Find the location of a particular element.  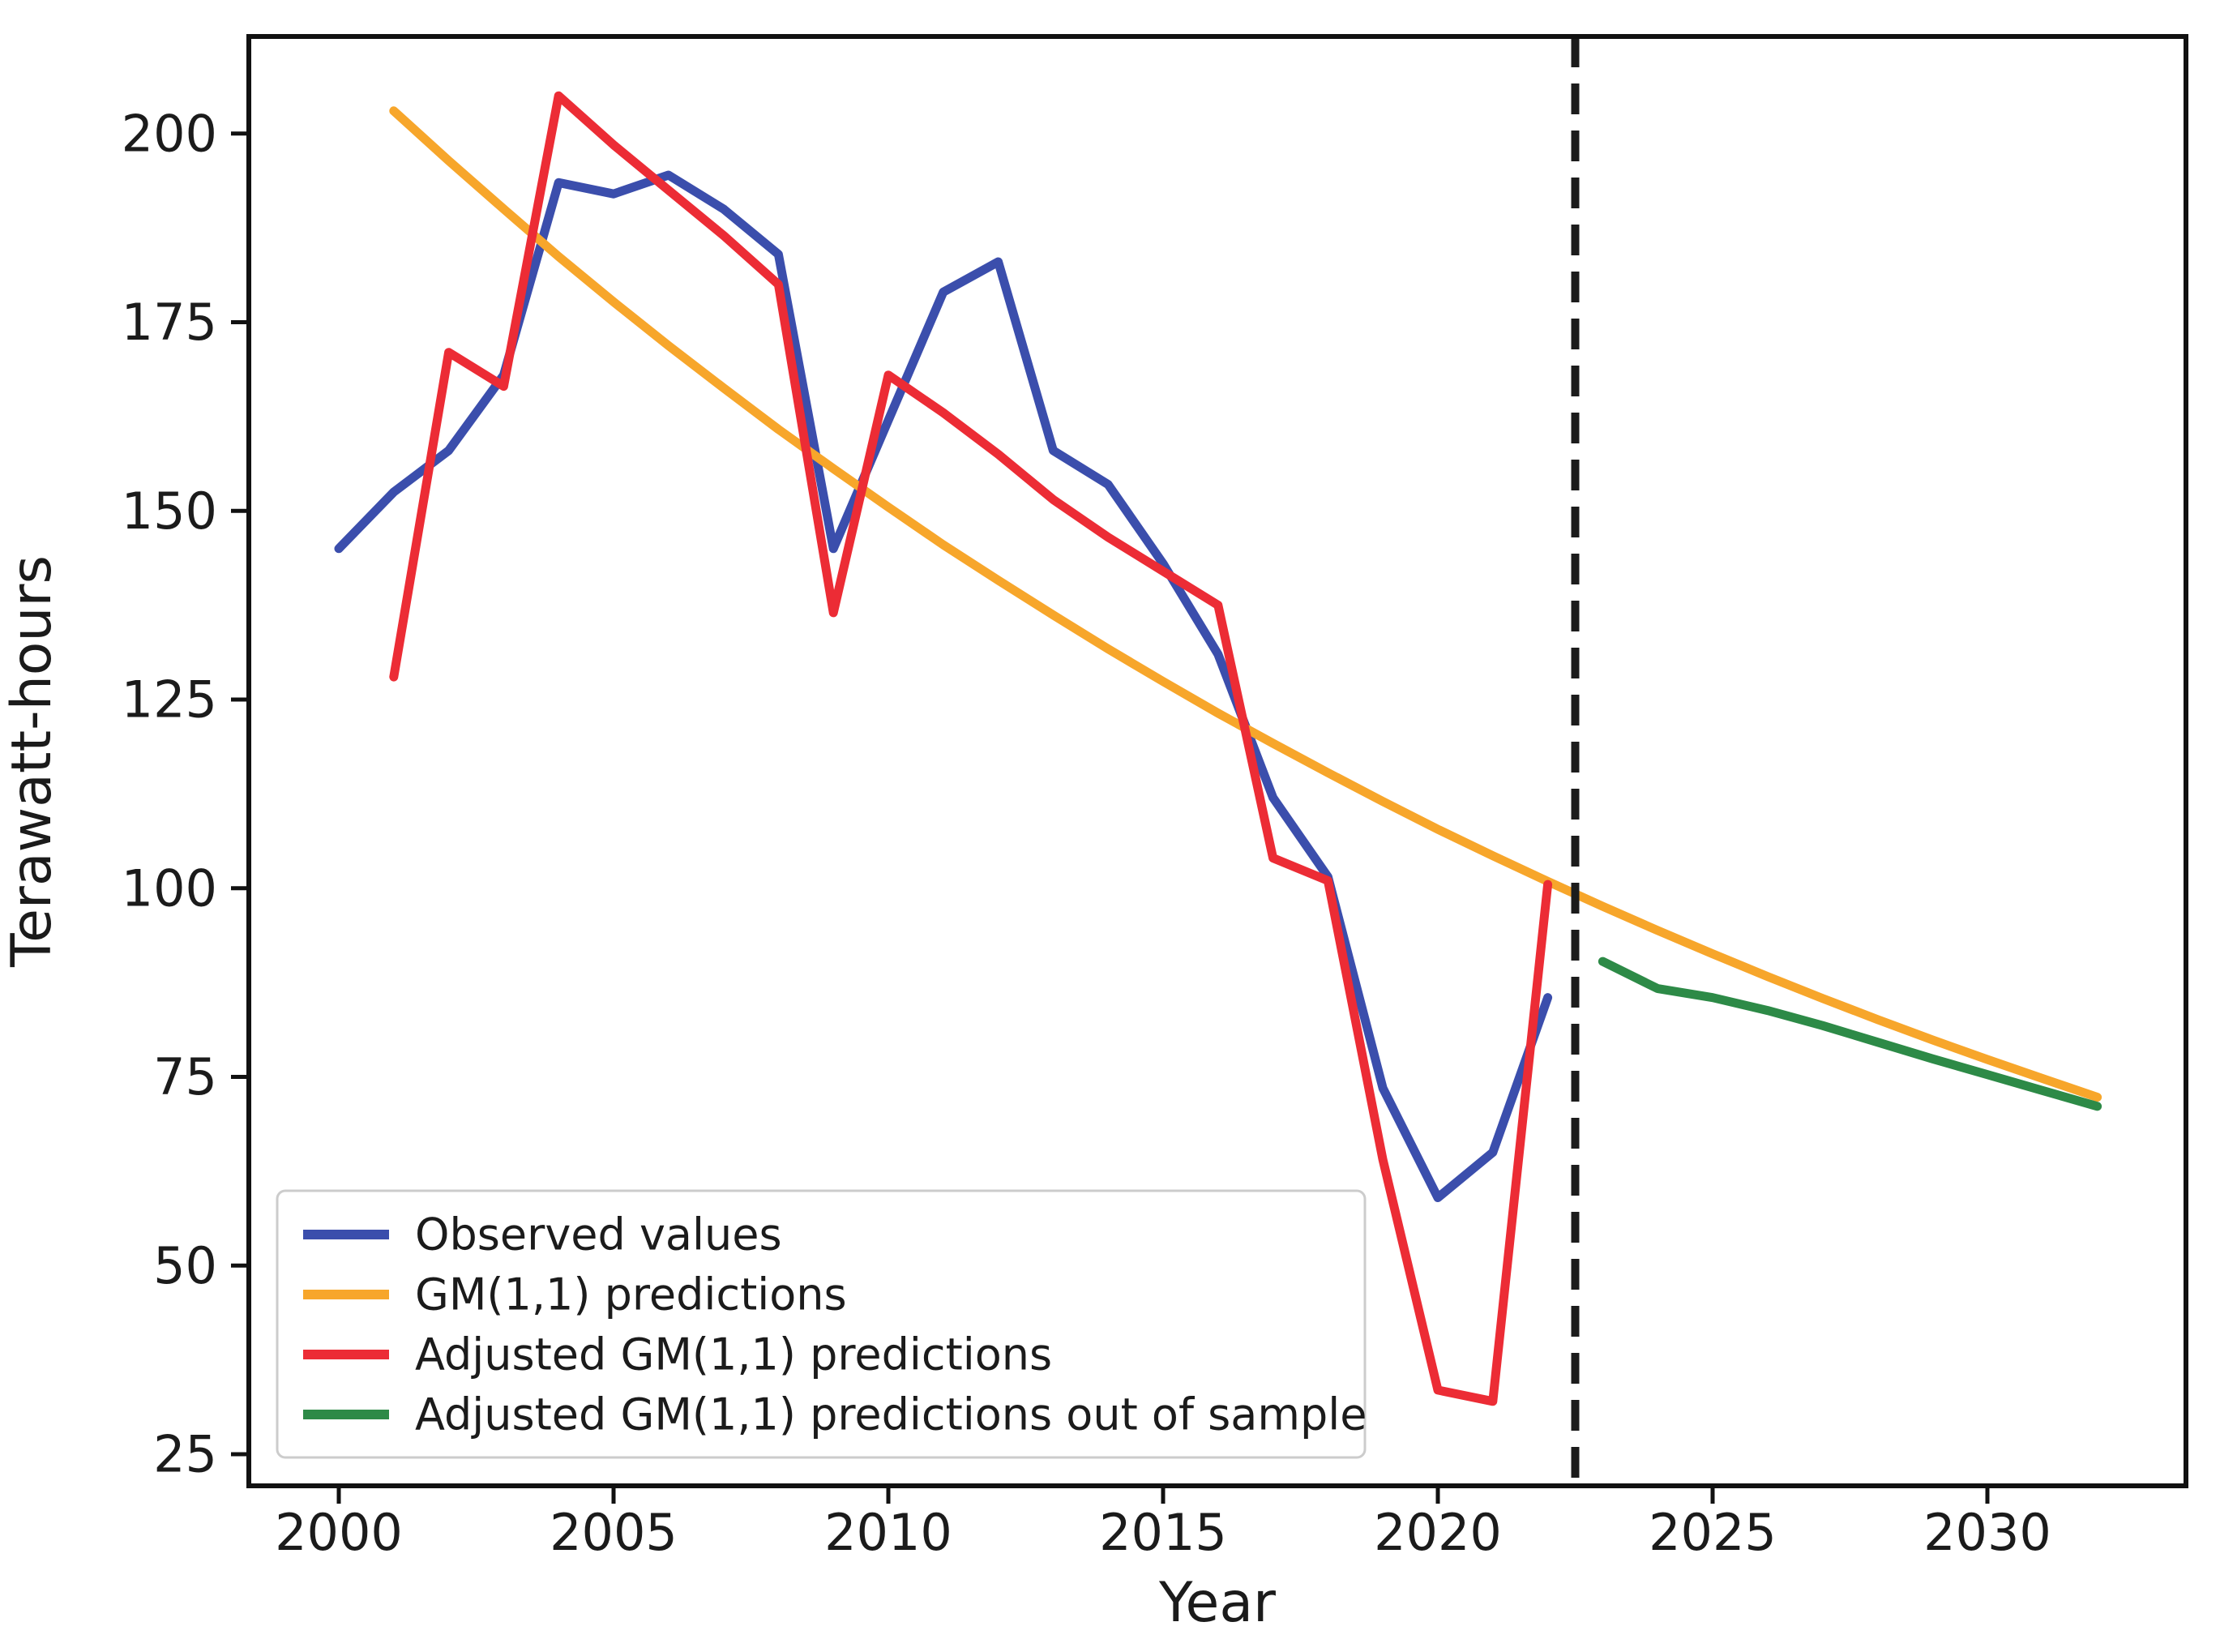

y-tick-label: 100 is located at coordinates (169, 888).